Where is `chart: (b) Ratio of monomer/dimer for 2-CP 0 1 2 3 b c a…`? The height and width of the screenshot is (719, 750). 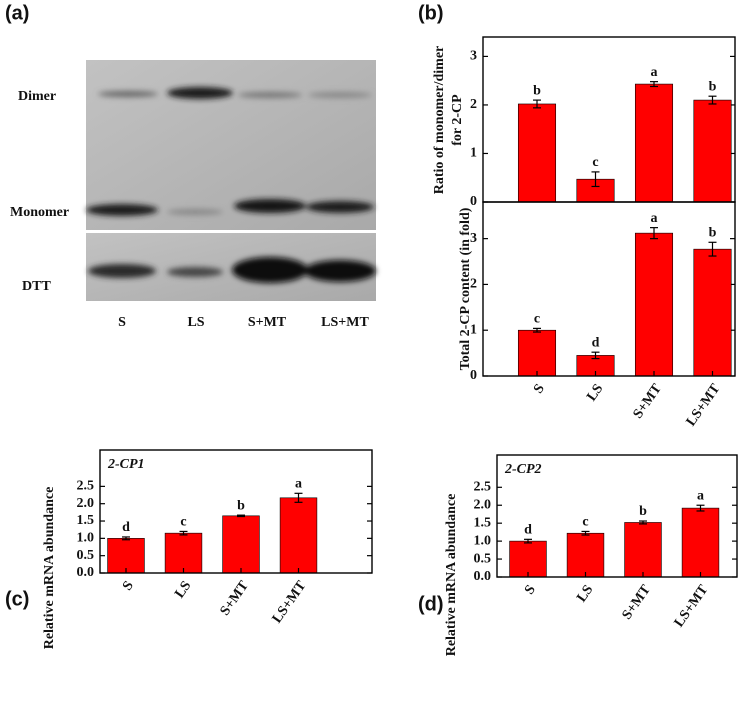 chart: (b) Ratio of monomer/dimer for 2-CP 0 1 2 3 b c a… is located at coordinates (577, 105).